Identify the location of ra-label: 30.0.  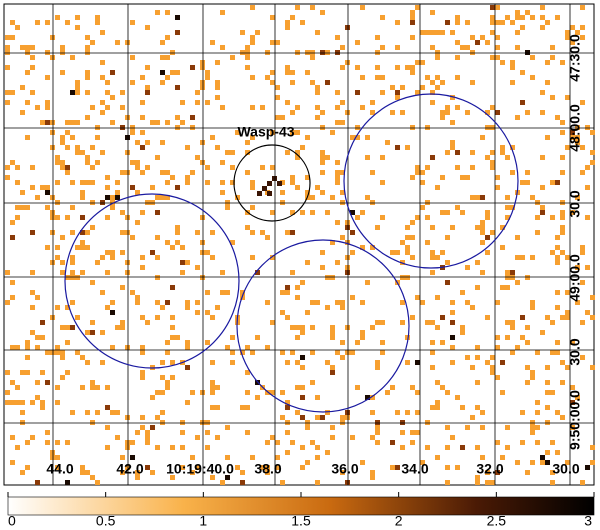
(565, 469).